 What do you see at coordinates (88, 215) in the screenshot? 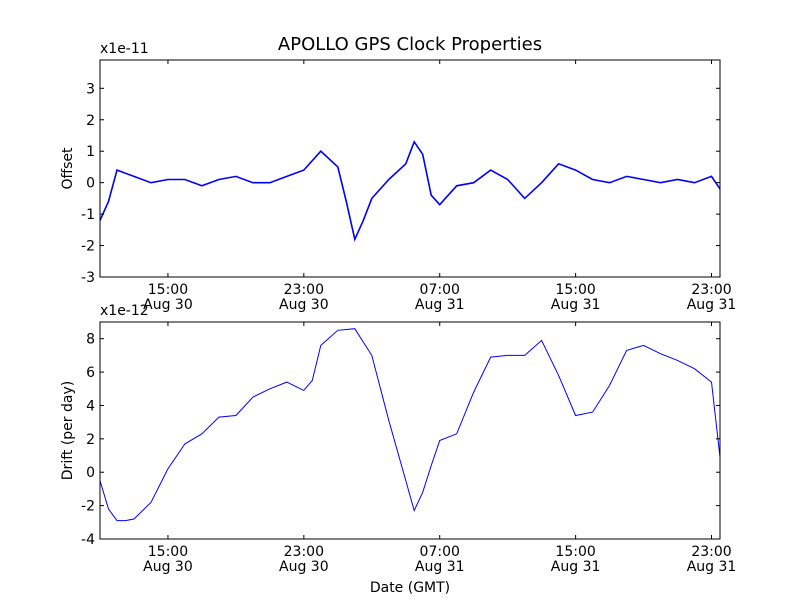
I see `y-tick-label: -1` at bounding box center [88, 215].